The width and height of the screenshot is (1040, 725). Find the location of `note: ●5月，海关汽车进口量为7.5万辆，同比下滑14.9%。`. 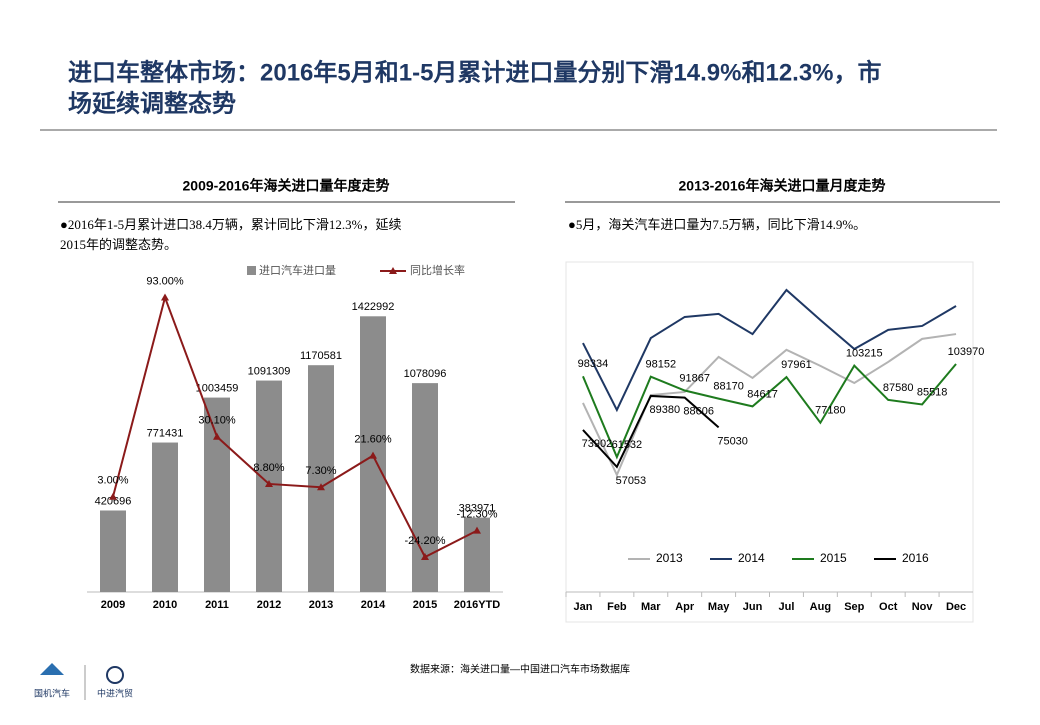

note: ●5月，海关汽车进口量为7.5万辆，同比下滑14.9%。 is located at coordinates (717, 224).